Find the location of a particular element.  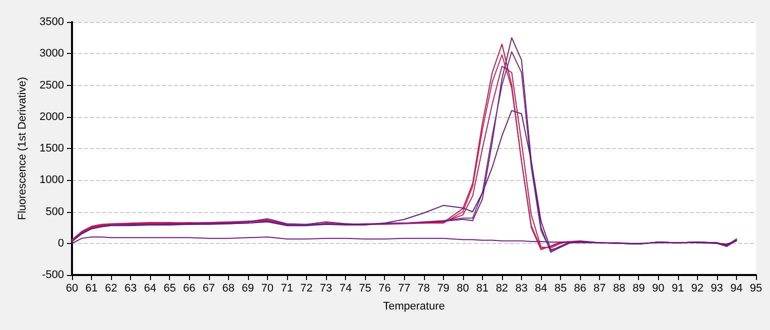

x-tick-label: 69 is located at coordinates (248, 288).